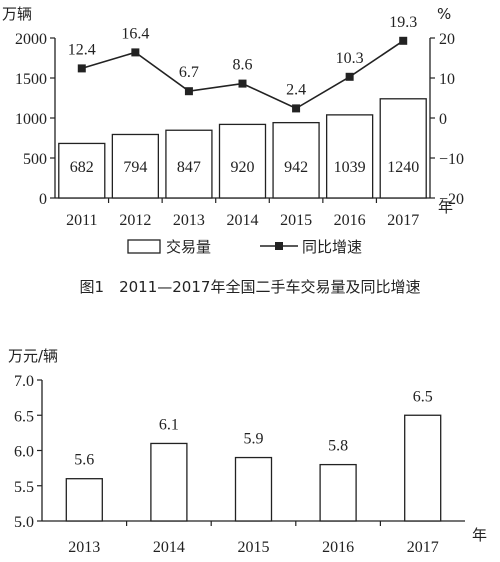 The width and height of the screenshot is (500, 562). What do you see at coordinates (445, 207) in the screenshot?
I see `chart1-x-unit: 年` at bounding box center [445, 207].